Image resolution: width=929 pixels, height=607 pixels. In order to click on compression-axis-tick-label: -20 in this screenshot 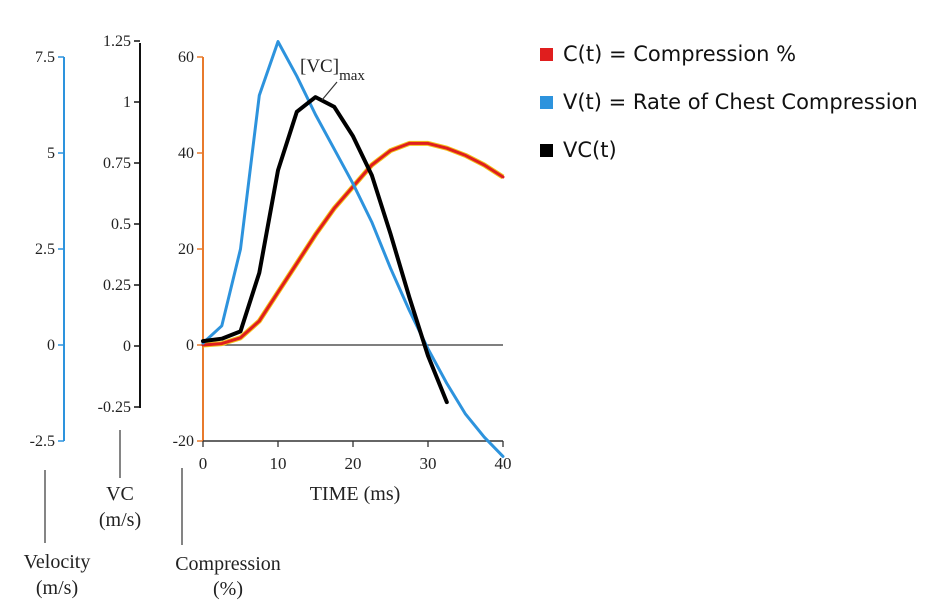, I will do `click(183, 441)`.